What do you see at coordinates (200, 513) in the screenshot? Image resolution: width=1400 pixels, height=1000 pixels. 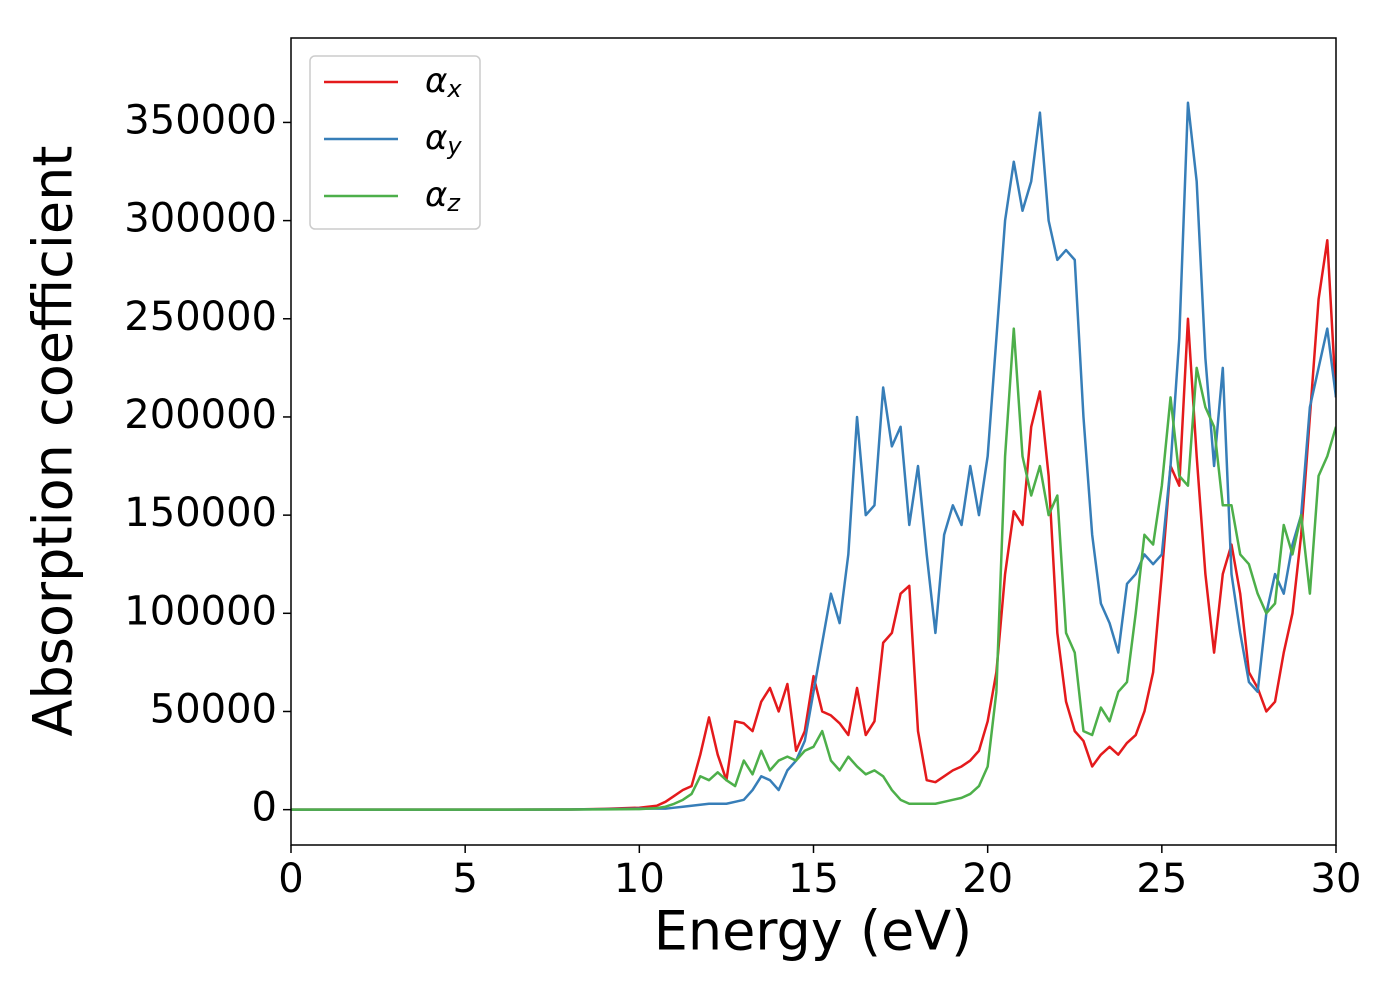 I see `y-tick-label: 150000` at bounding box center [200, 513].